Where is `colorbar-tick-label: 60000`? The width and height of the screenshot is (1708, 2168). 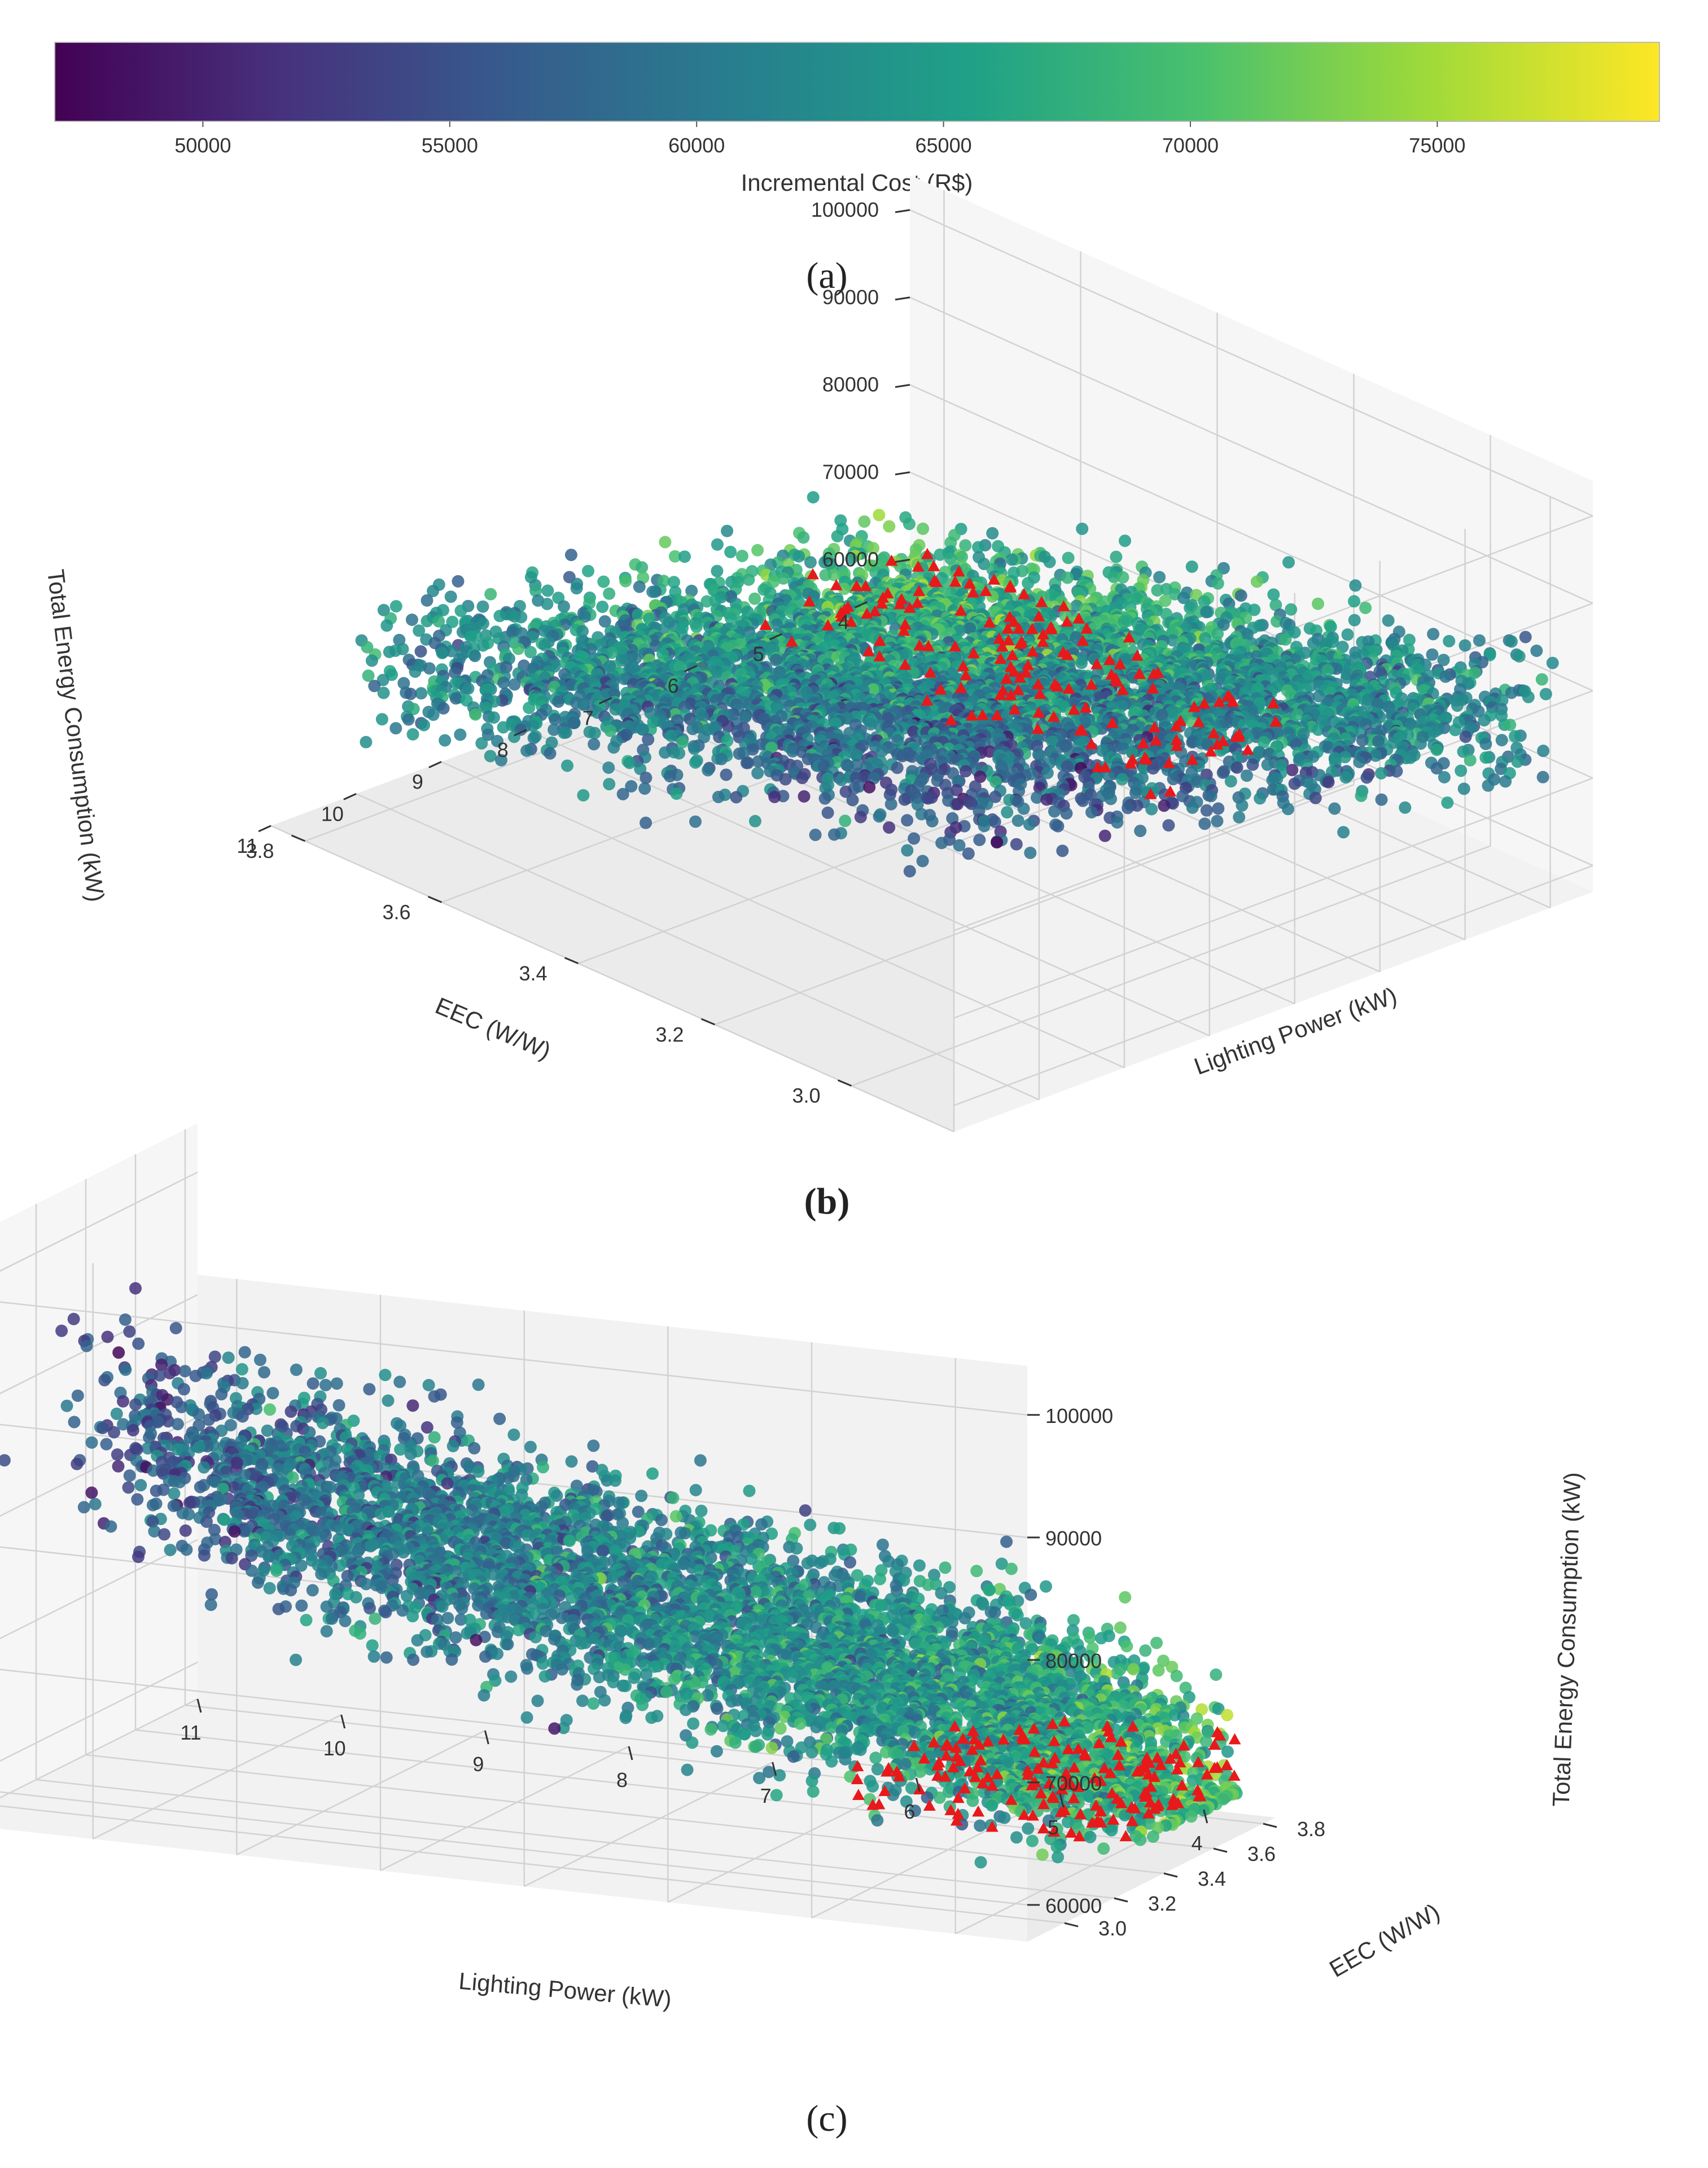 colorbar-tick-label: 60000 is located at coordinates (696, 145).